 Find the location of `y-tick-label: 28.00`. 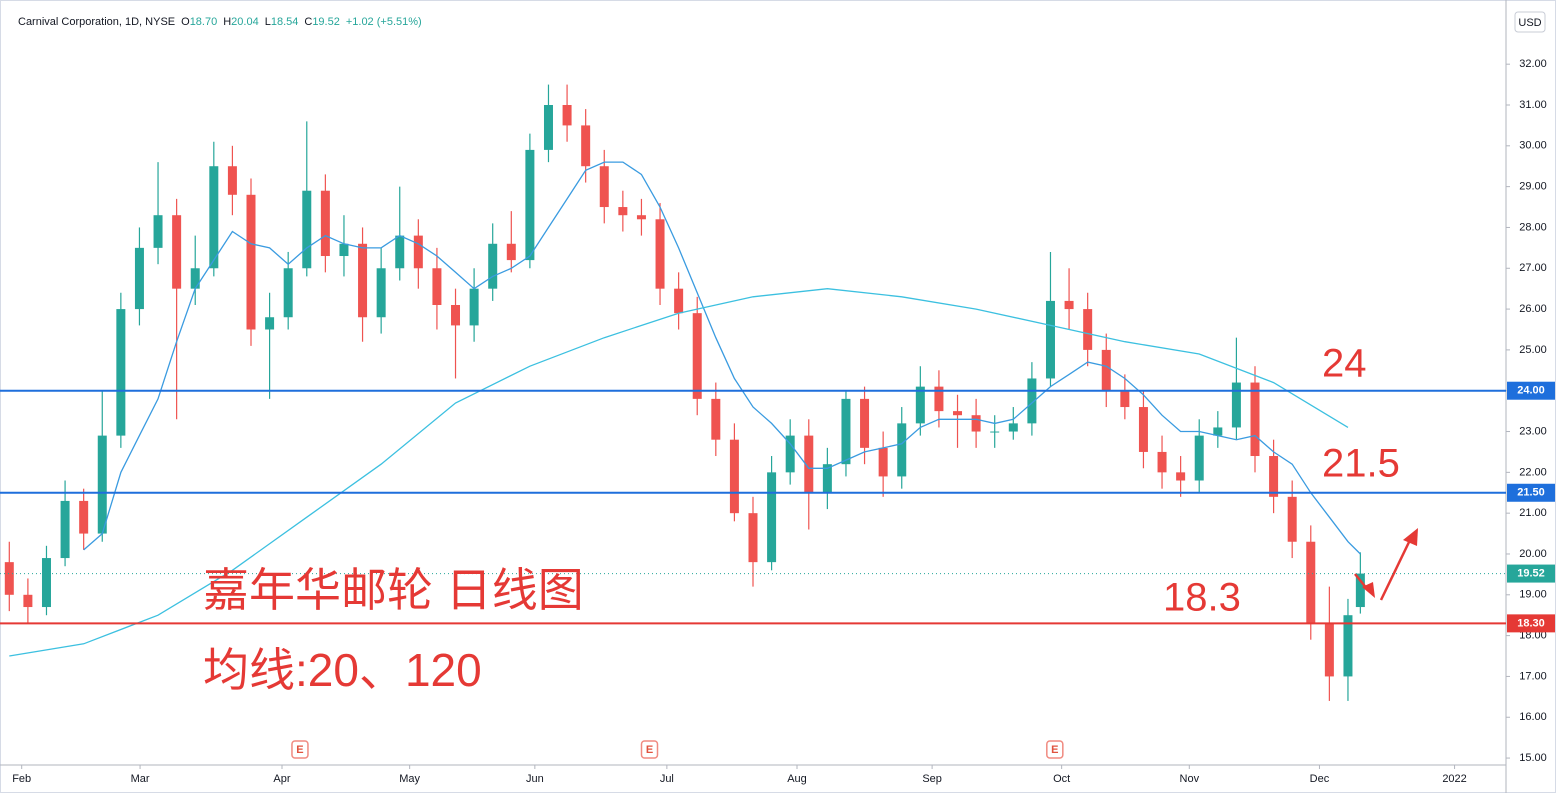

y-tick-label: 28.00 is located at coordinates (1533, 227).